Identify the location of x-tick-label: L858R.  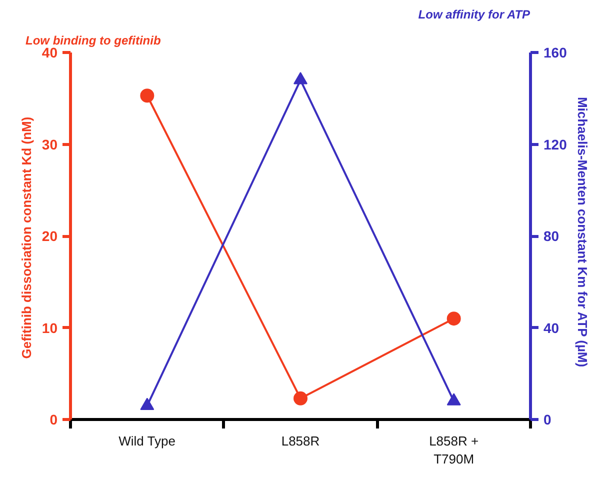
(300, 441).